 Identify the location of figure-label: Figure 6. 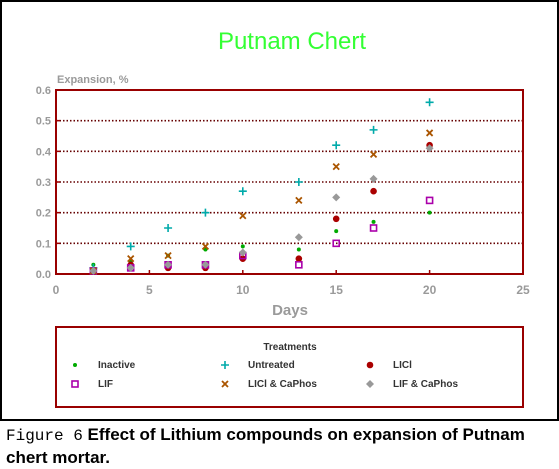
(44, 436).